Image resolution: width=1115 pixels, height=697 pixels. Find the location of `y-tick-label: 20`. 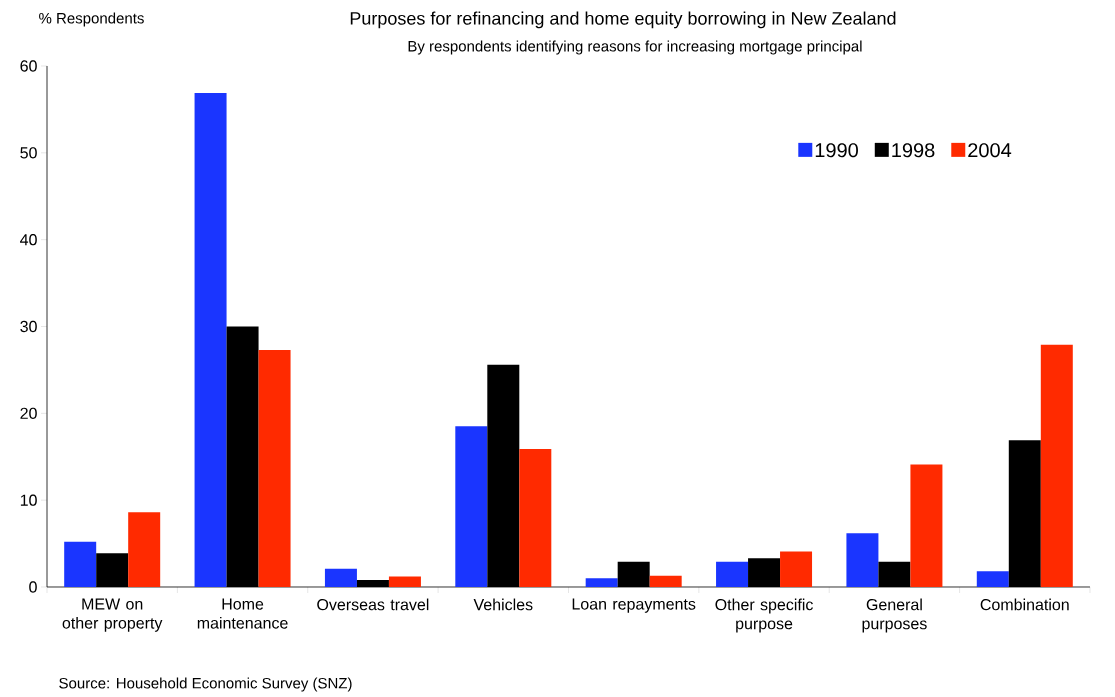

y-tick-label: 20 is located at coordinates (28, 413).